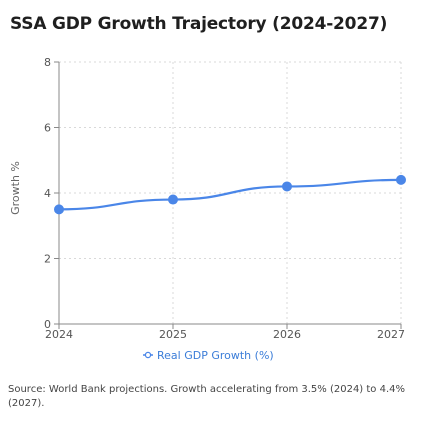 This screenshot has width=431, height=424. What do you see at coordinates (47, 259) in the screenshot?
I see `y-tick-label: 2` at bounding box center [47, 259].